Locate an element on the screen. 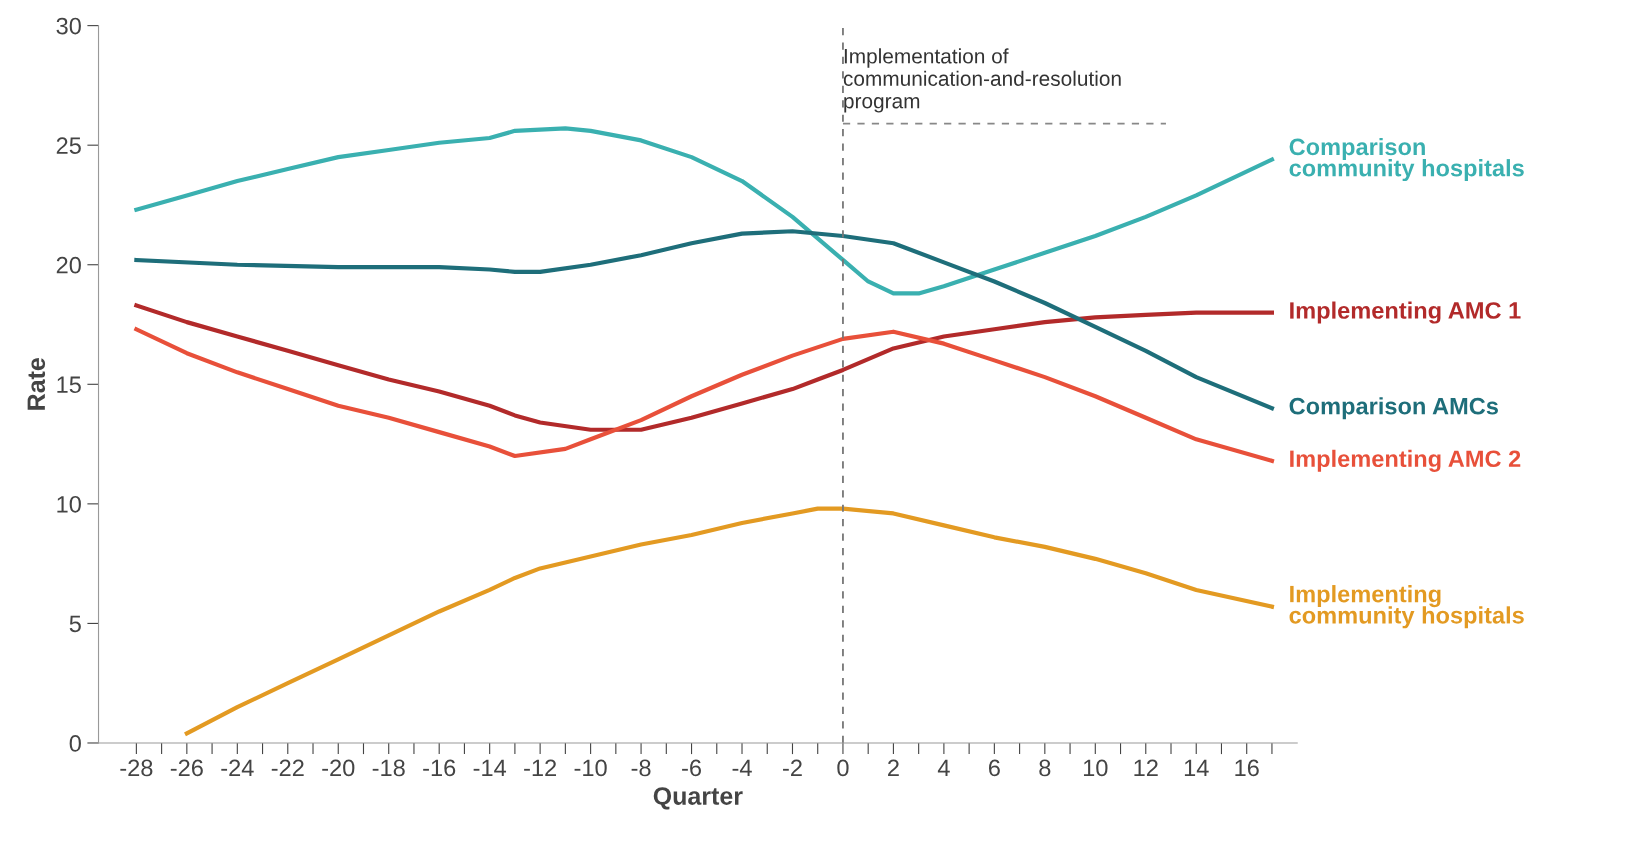 The width and height of the screenshot is (1642, 854). y-tick-label: 10 is located at coordinates (69, 504).